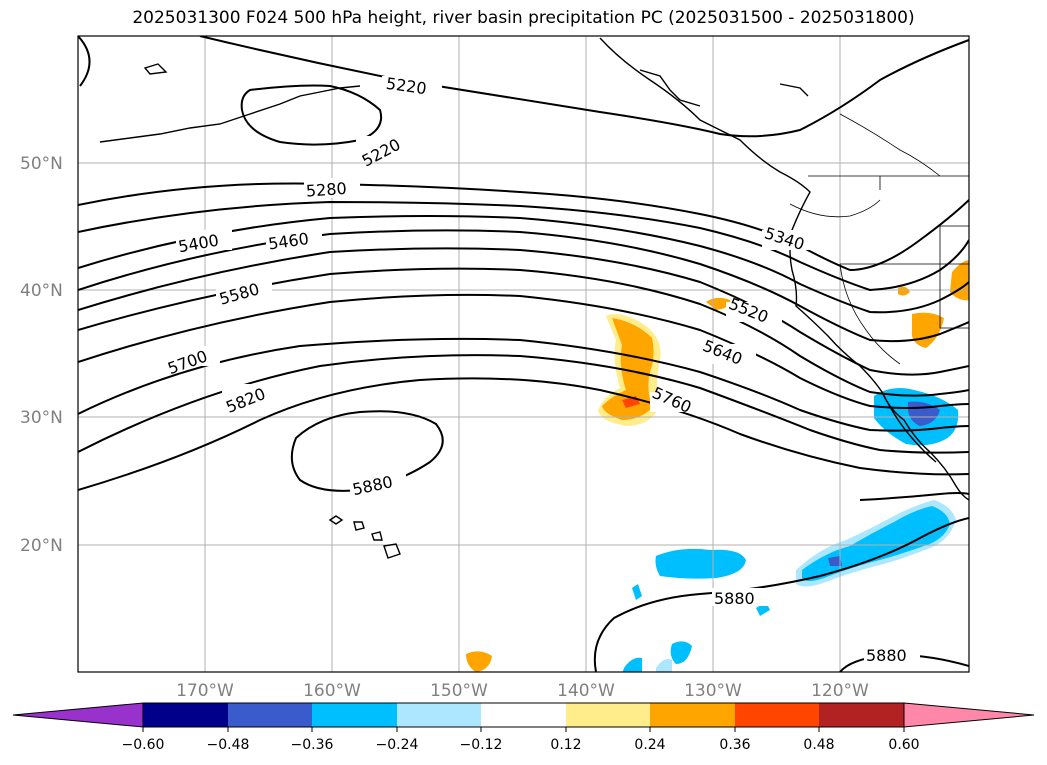  Describe the element at coordinates (205, 691) in the screenshot. I see `lon-label-170w: 170°W` at that location.